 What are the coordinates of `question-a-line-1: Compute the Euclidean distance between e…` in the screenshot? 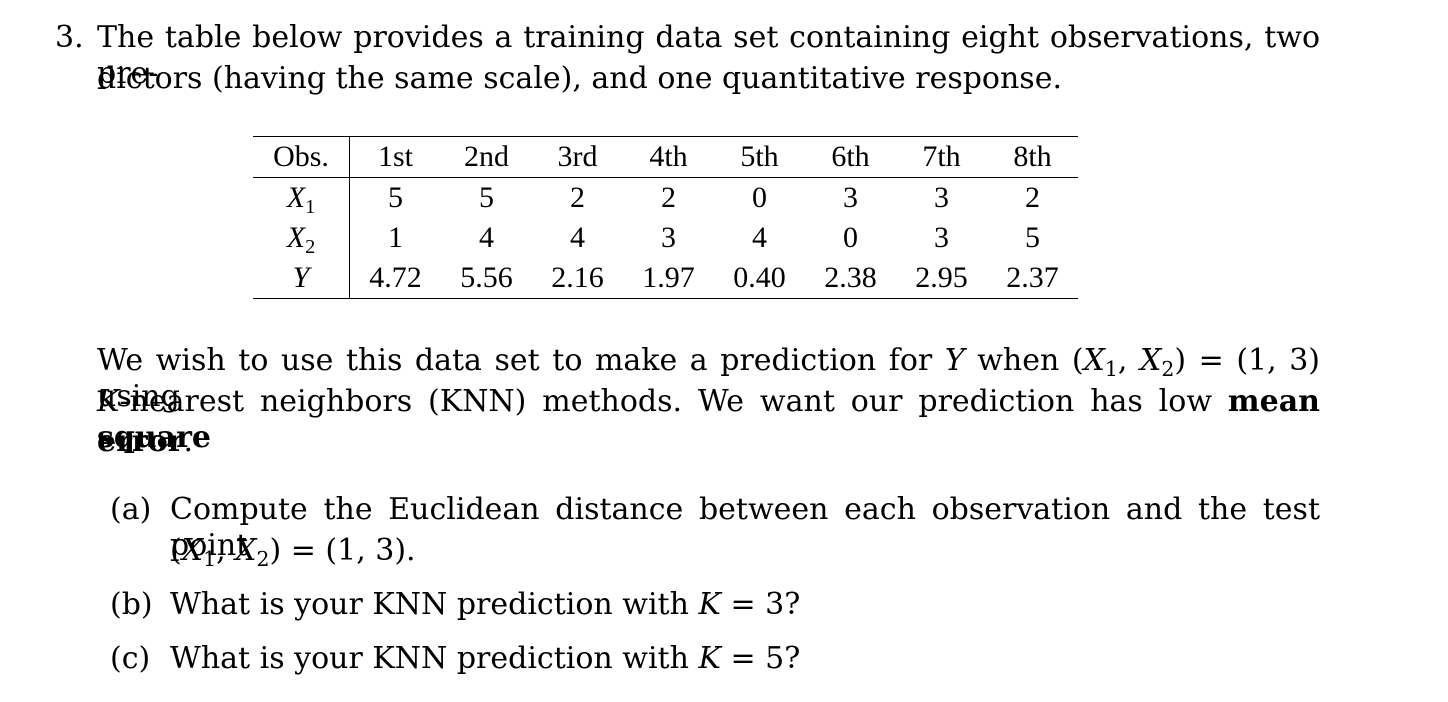 It's located at (745, 527).